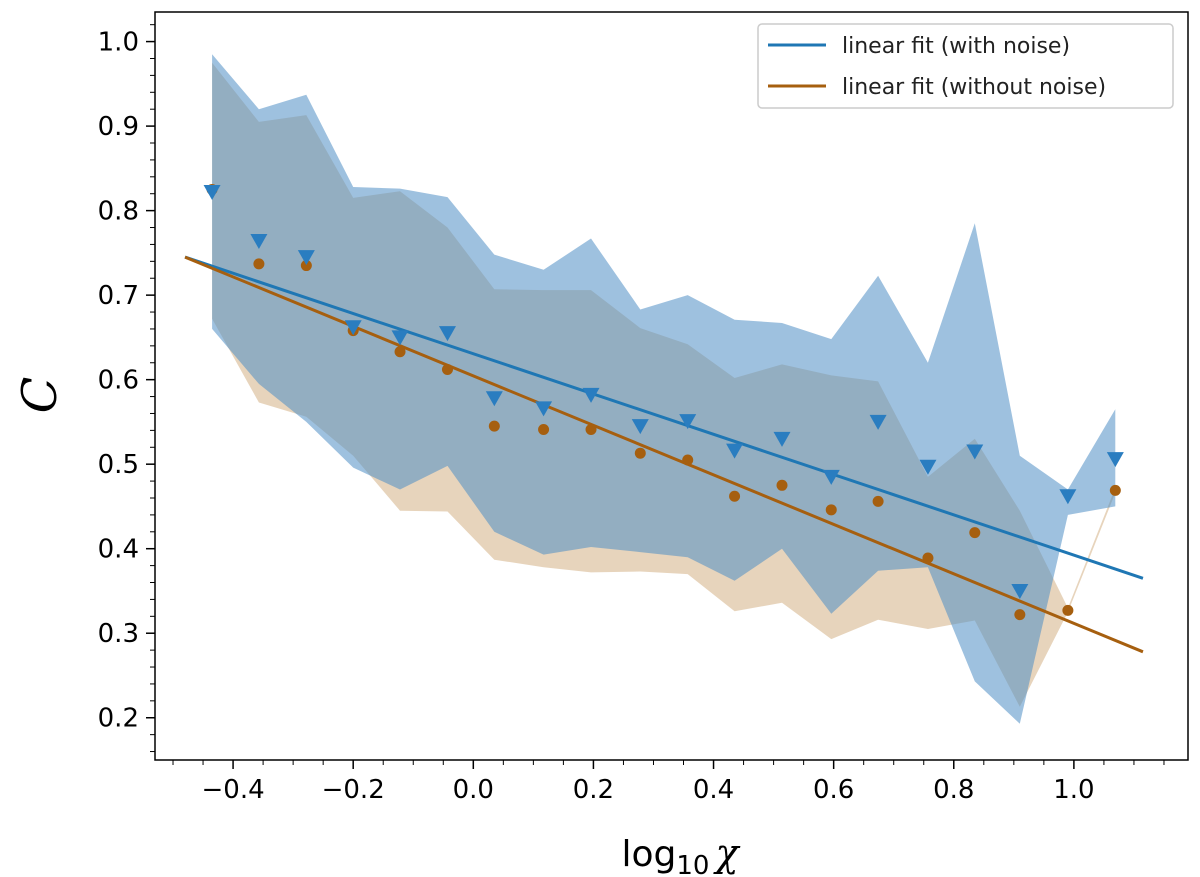 The height and width of the screenshot is (877, 1200). I want to click on x-tick-label: 0.6, so click(833, 790).